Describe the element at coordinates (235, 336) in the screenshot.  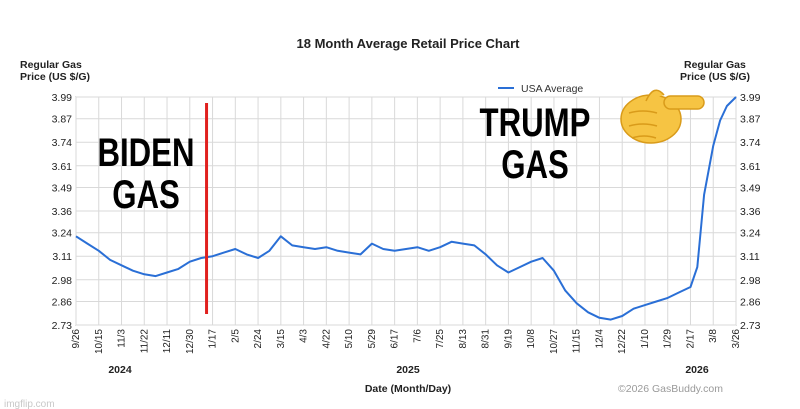
I see `x-tick-label: 2/5` at that location.